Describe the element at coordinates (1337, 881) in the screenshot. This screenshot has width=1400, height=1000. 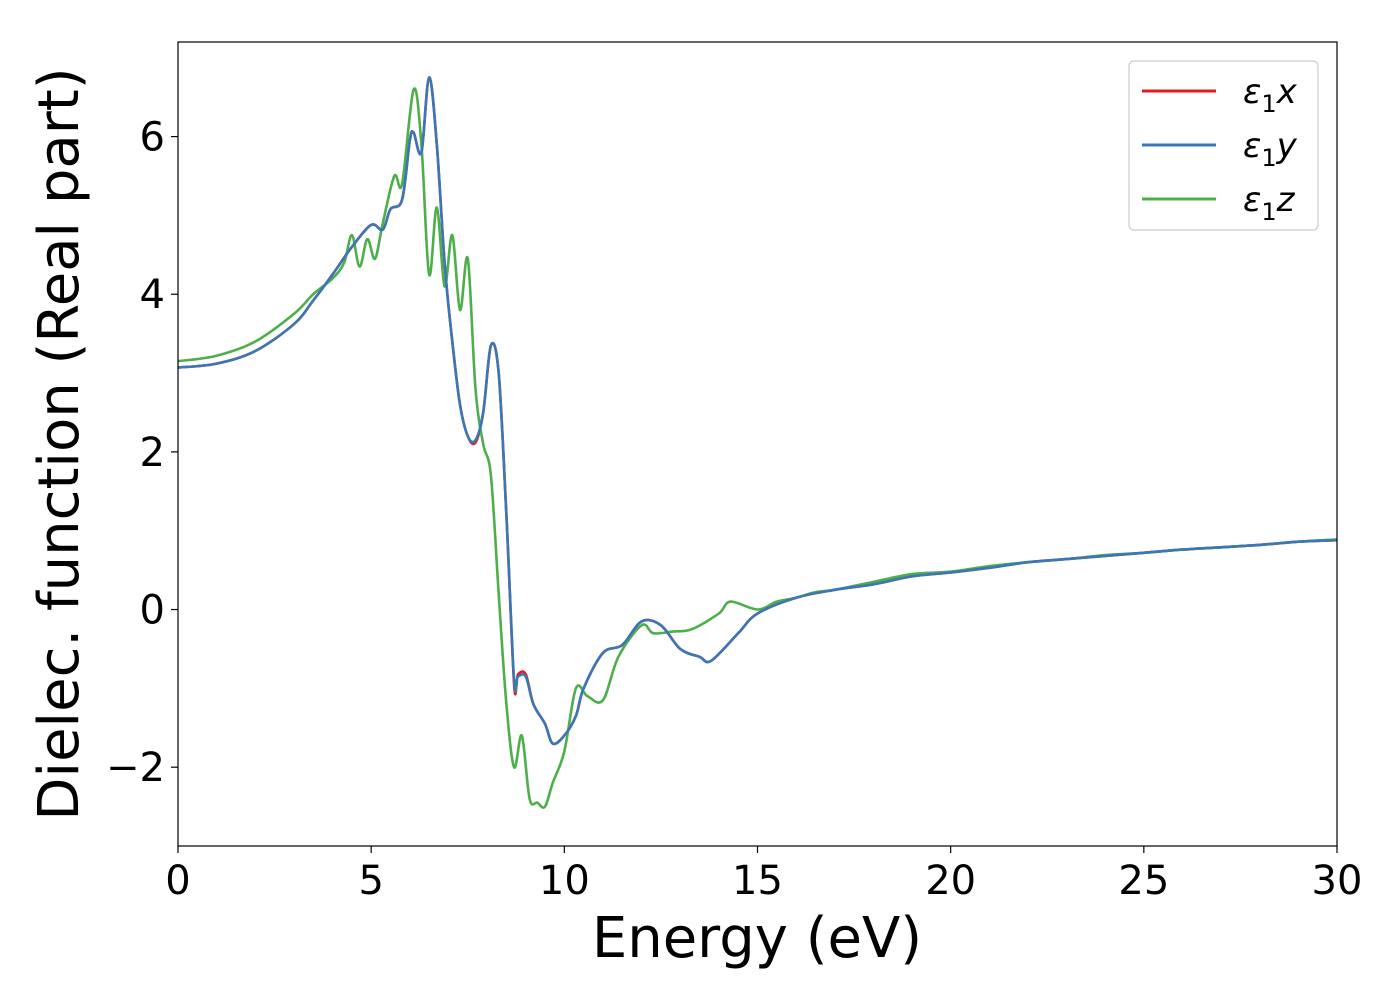
I see `x-tick-label: 30` at that location.